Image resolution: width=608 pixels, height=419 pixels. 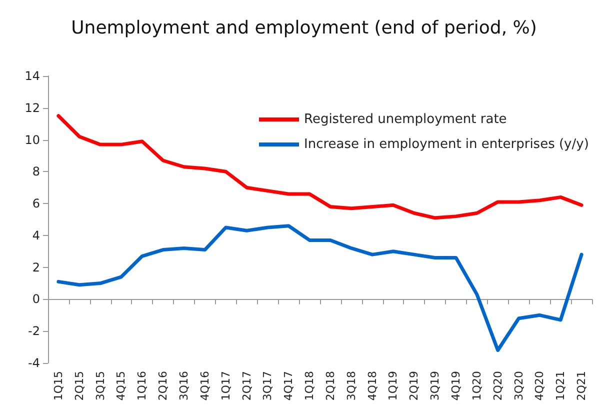 I want to click on x-tick-label: 3Q17, so click(x=267, y=386).